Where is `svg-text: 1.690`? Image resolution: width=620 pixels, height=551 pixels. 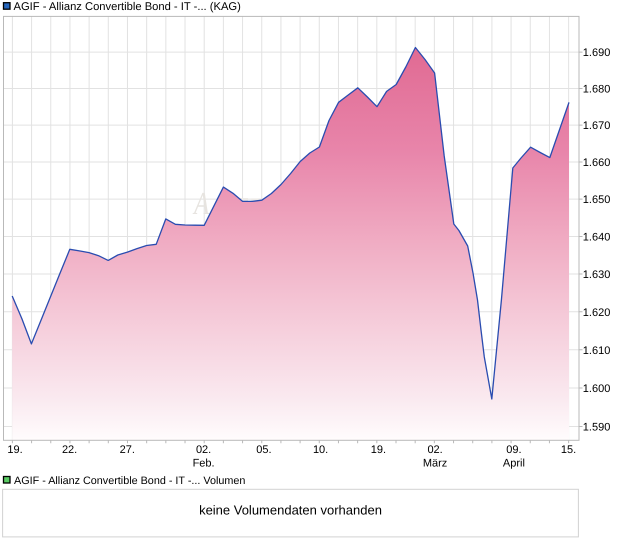
svg-text: 1.690 is located at coordinates (597, 53).